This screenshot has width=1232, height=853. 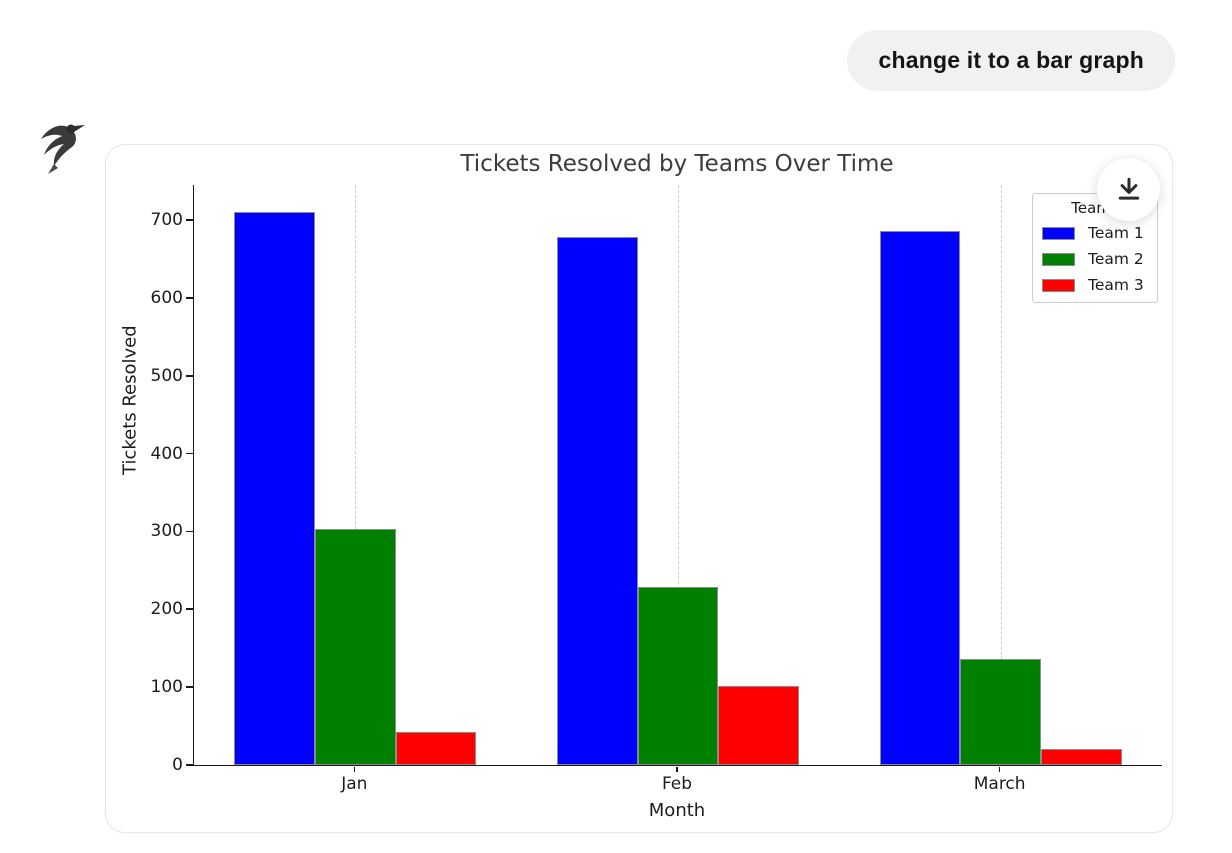 I want to click on user-message-text: change it to a bar graph, so click(x=1011, y=60).